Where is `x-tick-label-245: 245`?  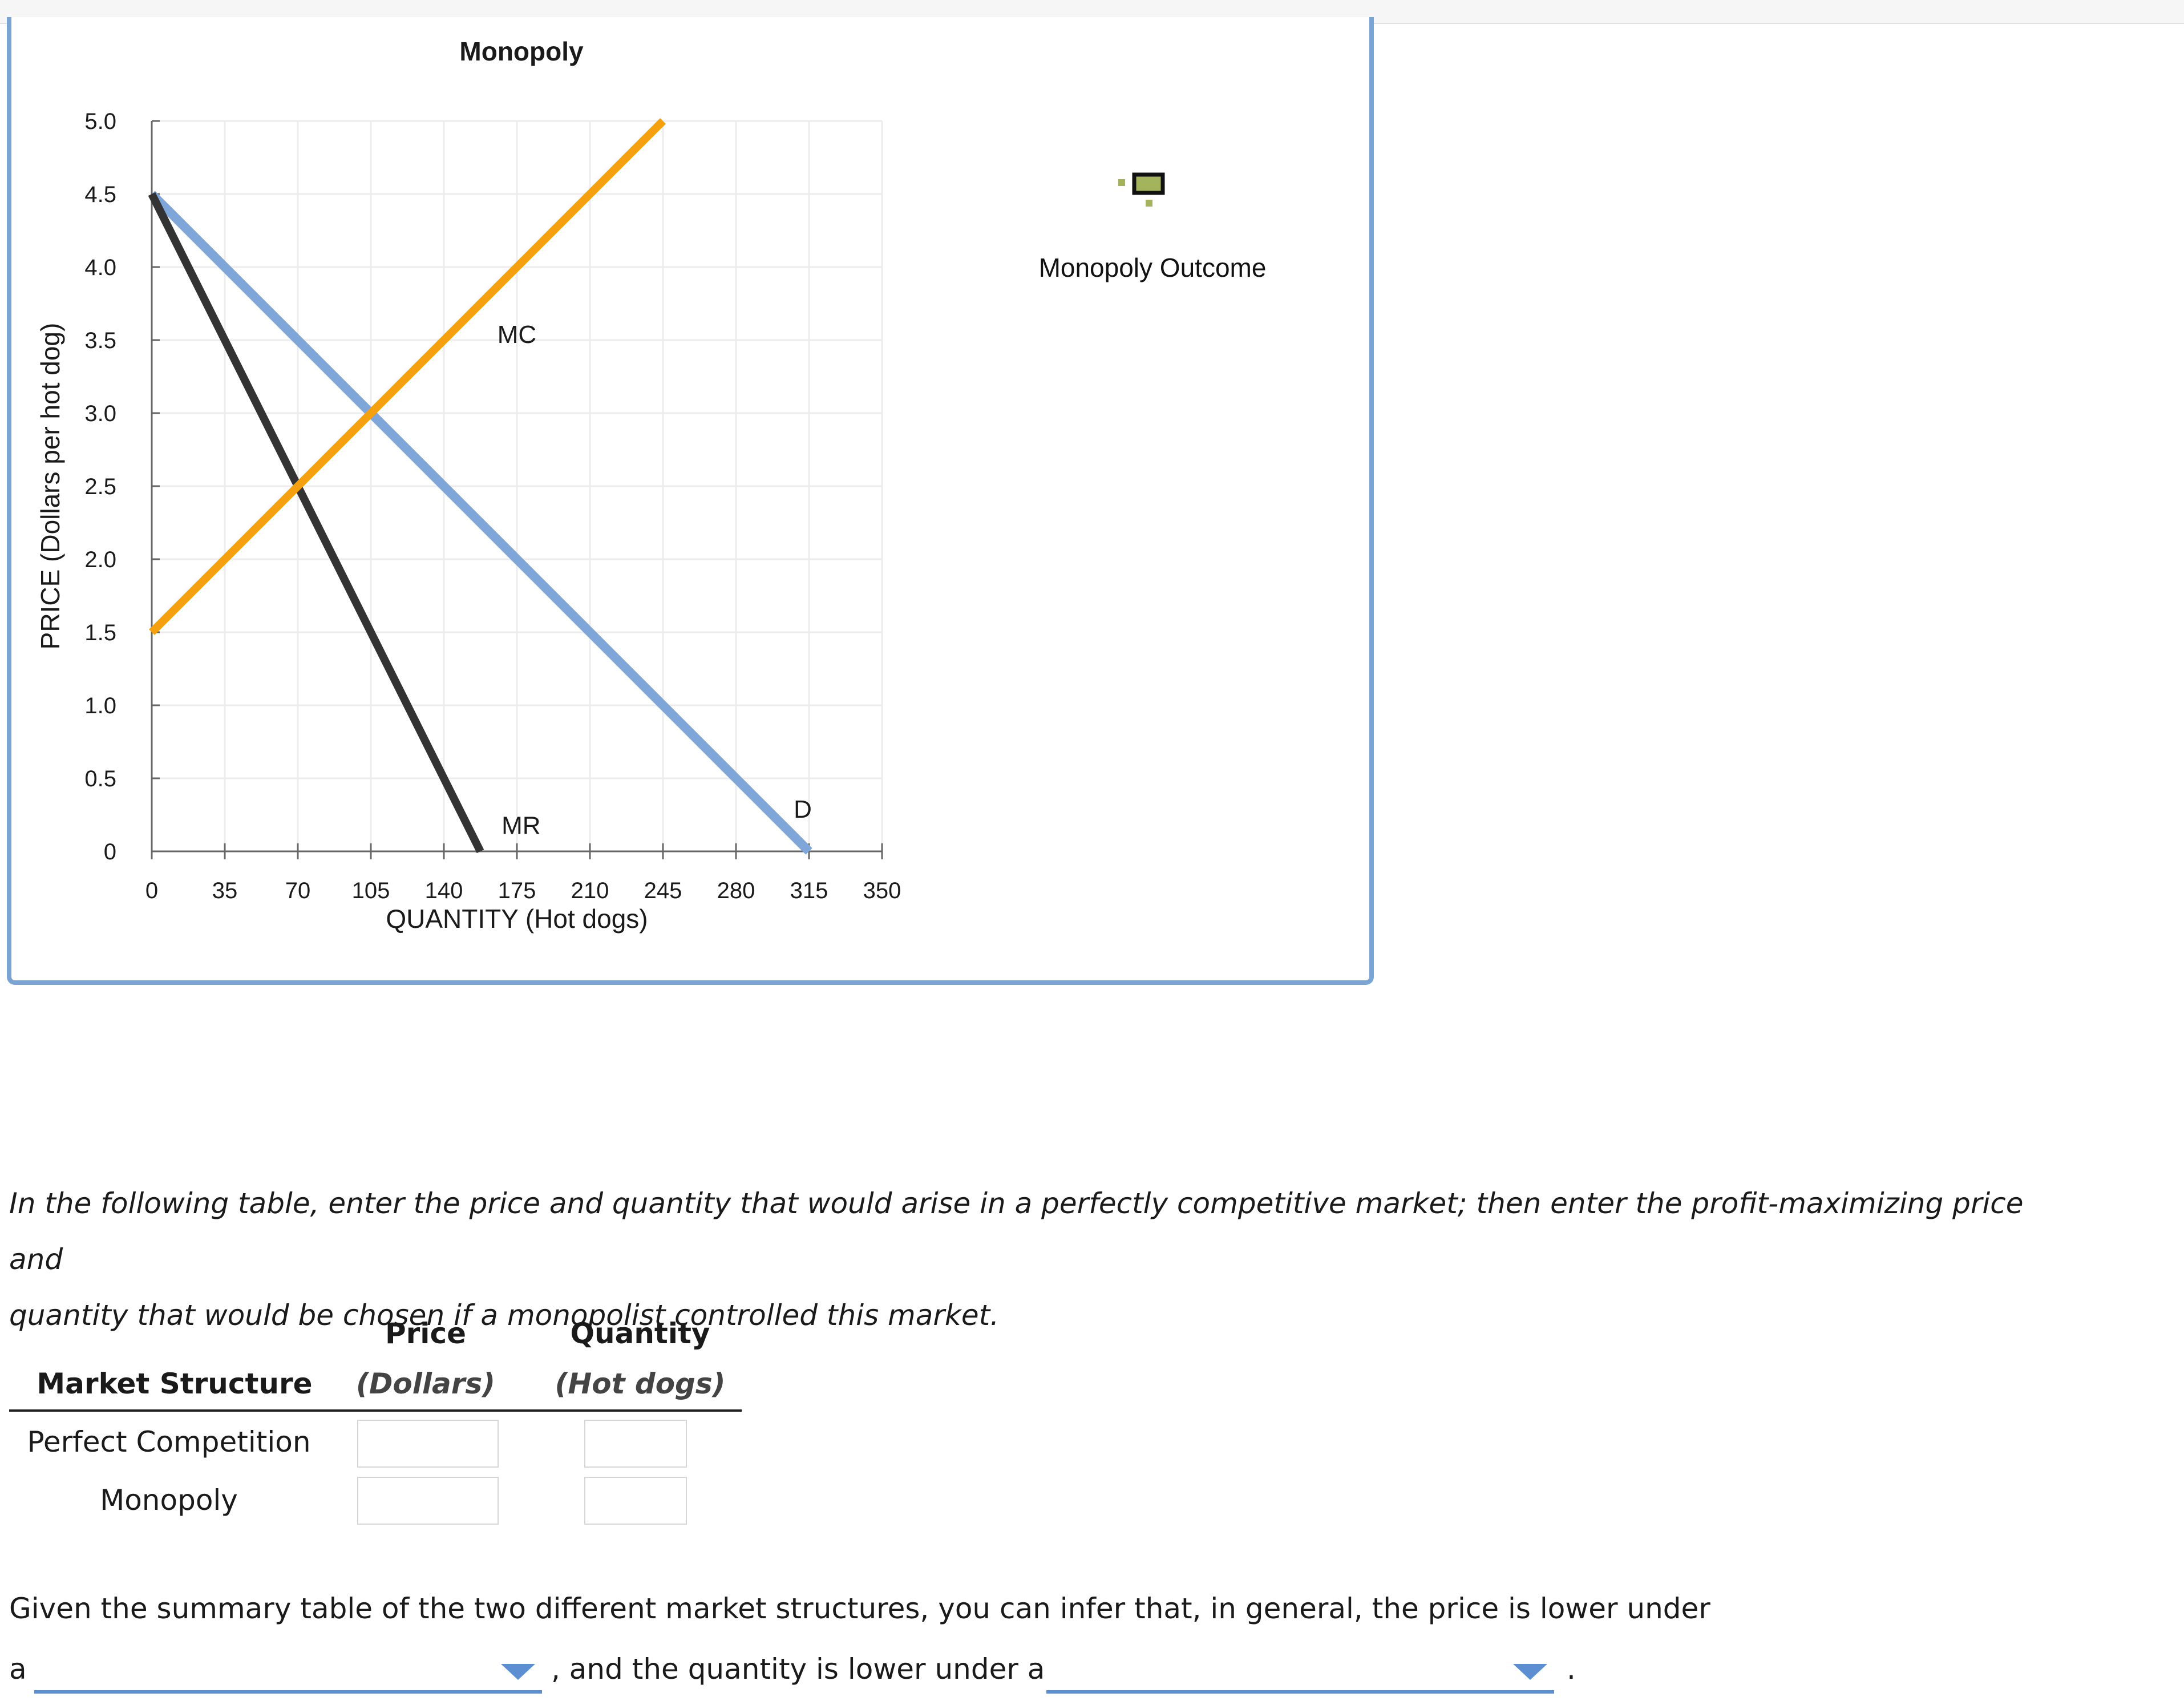
x-tick-label-245: 245 is located at coordinates (663, 890).